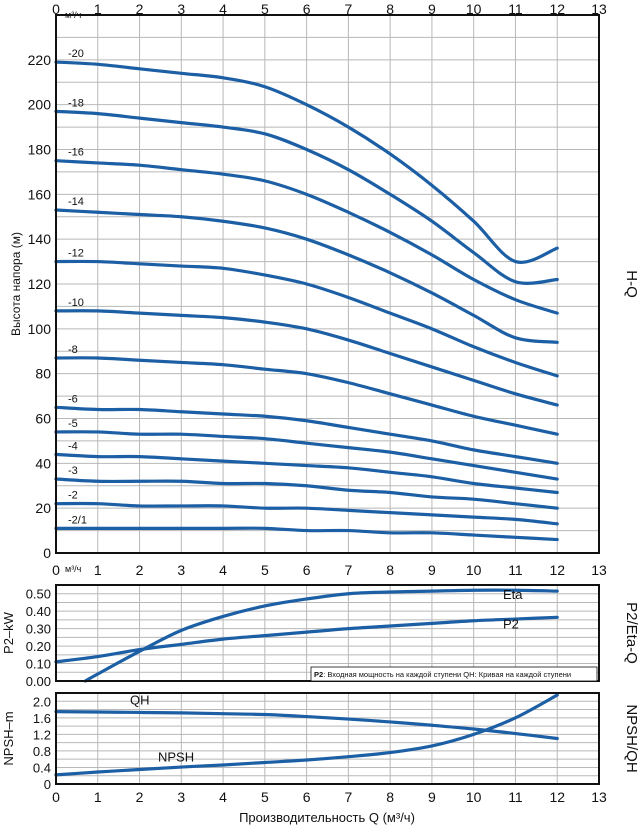 Image resolution: width=640 pixels, height=827 pixels. I want to click on x-axis-title: Производительность Q (м³/ч), so click(327, 817).